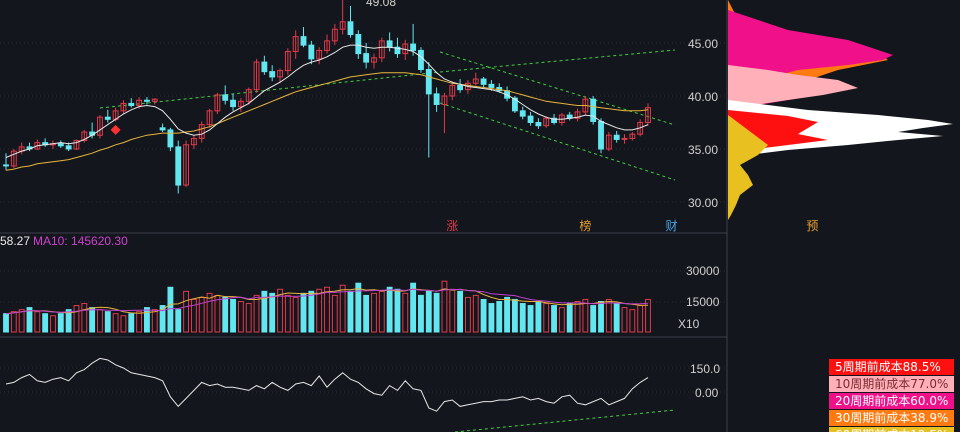 The image size is (960, 432). Describe the element at coordinates (632, 225) in the screenshot. I see `event-tags: 涨榜财预` at that location.